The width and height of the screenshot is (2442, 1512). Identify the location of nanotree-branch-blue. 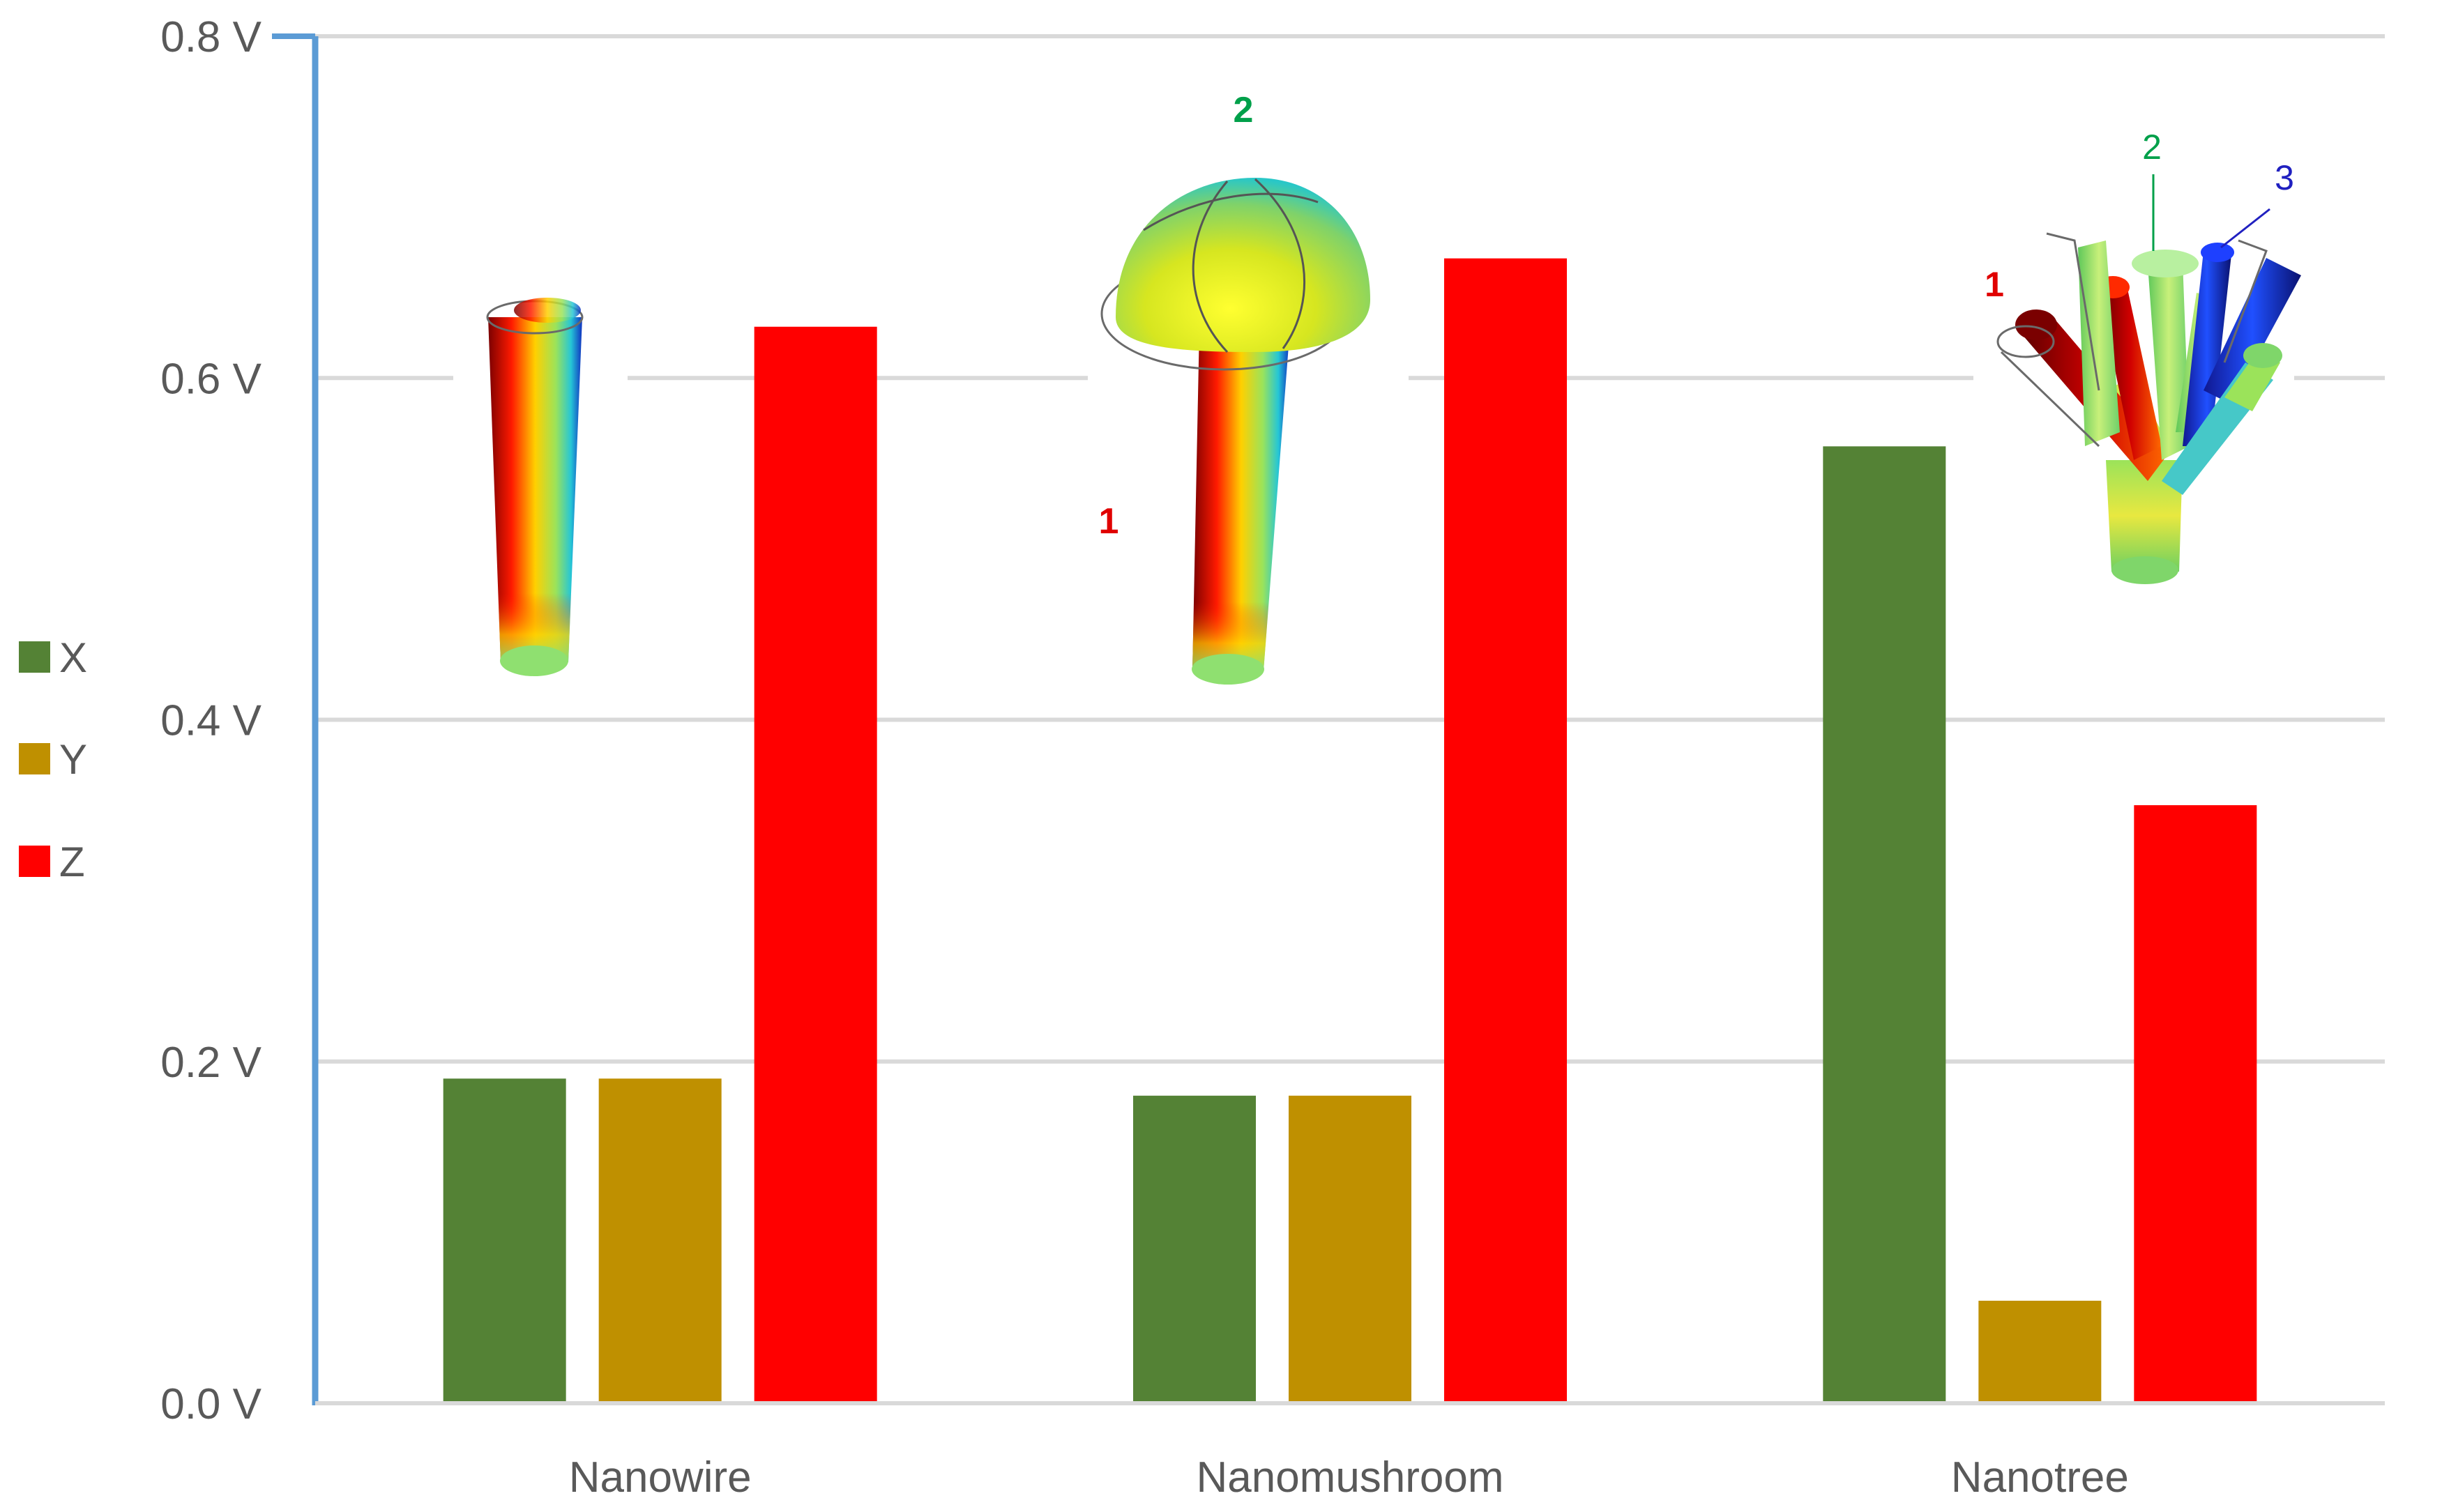
(2207, 348).